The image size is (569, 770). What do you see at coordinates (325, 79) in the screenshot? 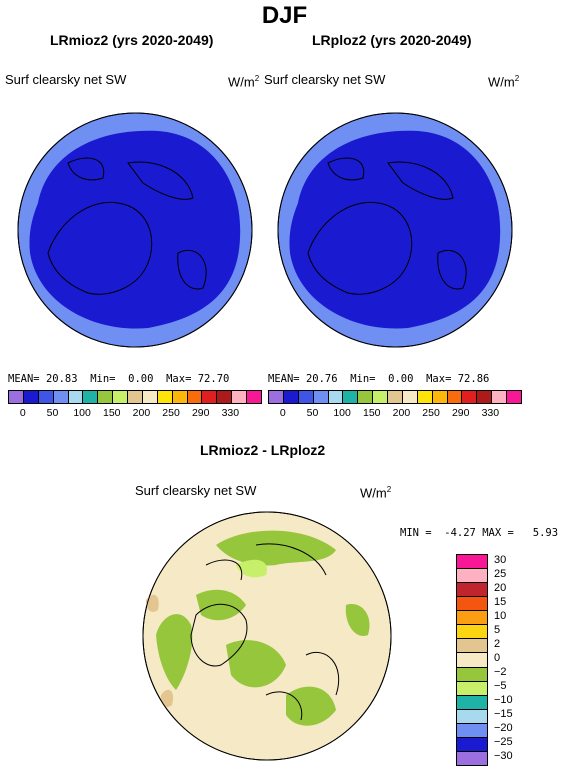
I see `panel2-variable: Surf clearsky net SW` at bounding box center [325, 79].